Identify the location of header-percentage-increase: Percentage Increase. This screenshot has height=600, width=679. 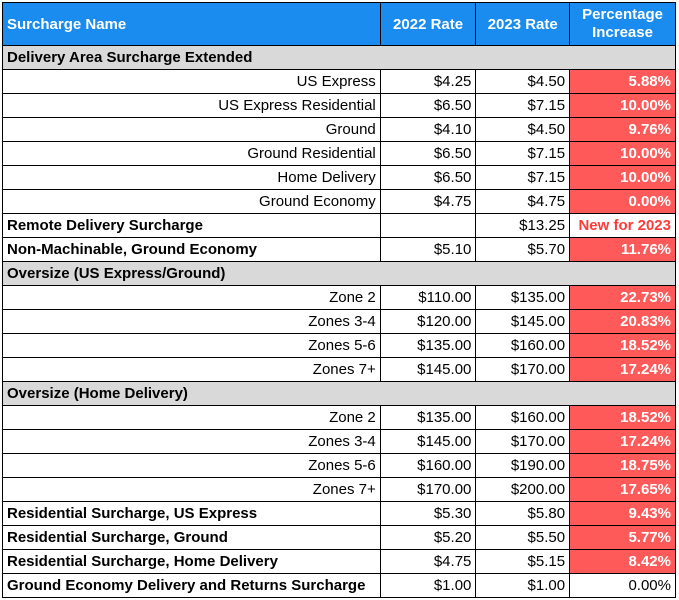
(622, 24).